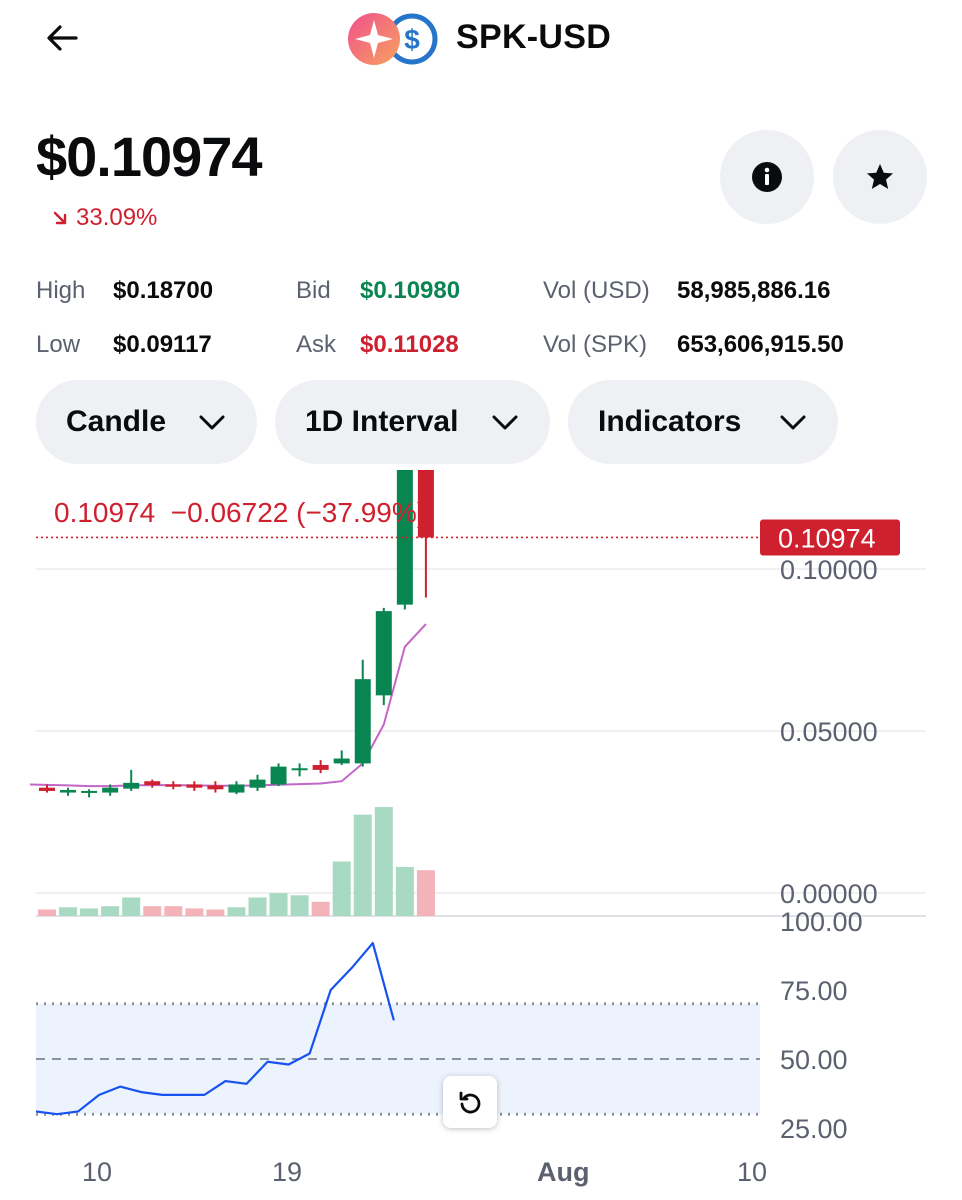  I want to click on ohlc-close: 0.10974, so click(105, 512).